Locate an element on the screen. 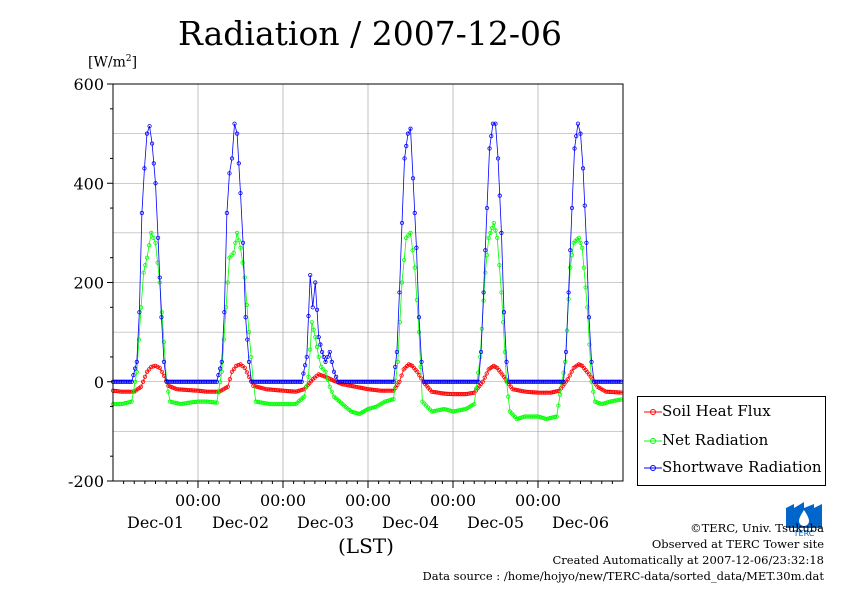 This screenshot has height=595, width=842. series-soil-heat-flux is located at coordinates (367, 379).